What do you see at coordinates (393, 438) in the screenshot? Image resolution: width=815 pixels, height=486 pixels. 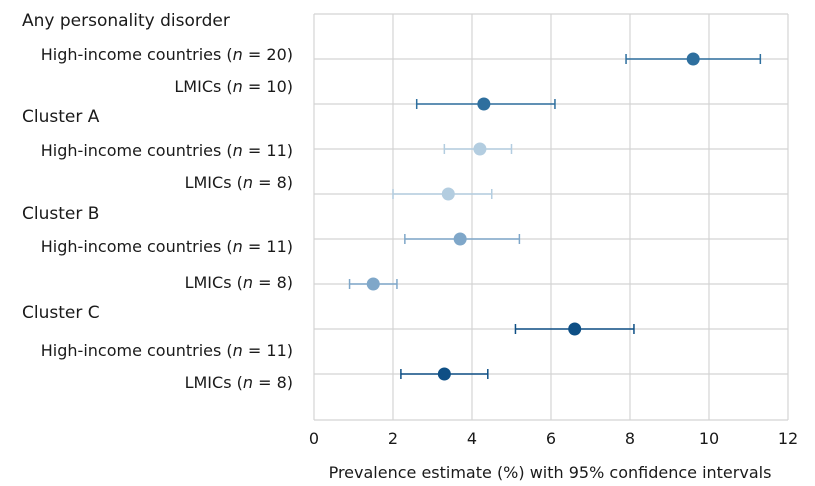 I see `x-tick-label: 2` at bounding box center [393, 438].